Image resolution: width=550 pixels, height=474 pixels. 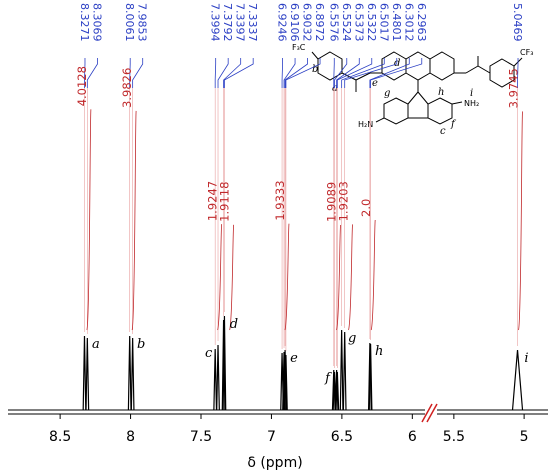 What do you see at coordinates (209, 353) in the screenshot?
I see `assignment-label: c` at bounding box center [209, 353].